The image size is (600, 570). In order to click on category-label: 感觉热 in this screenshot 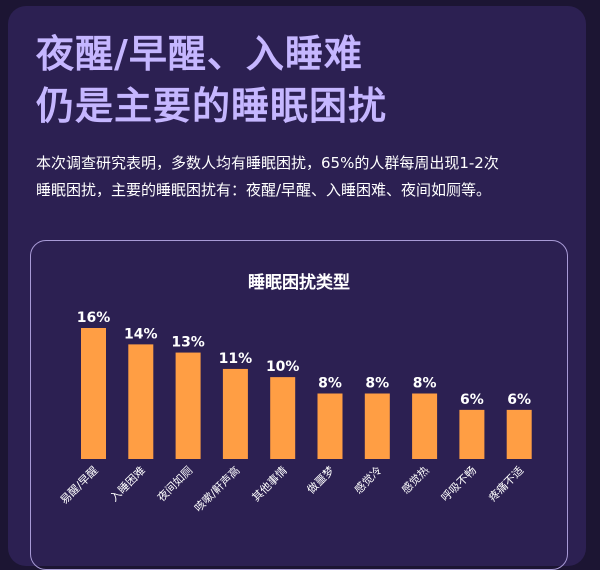, I will do `click(415, 480)`.